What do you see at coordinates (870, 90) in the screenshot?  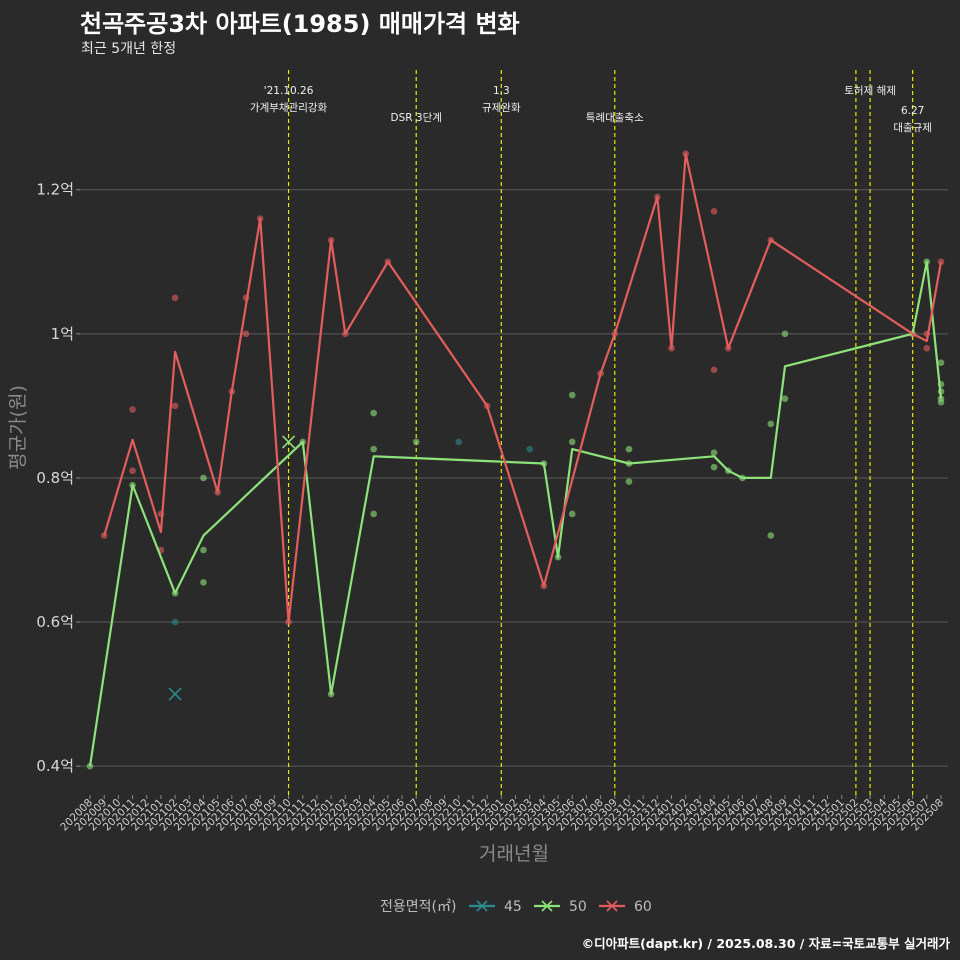 I see `event-label: 토허제 해제` at bounding box center [870, 90].